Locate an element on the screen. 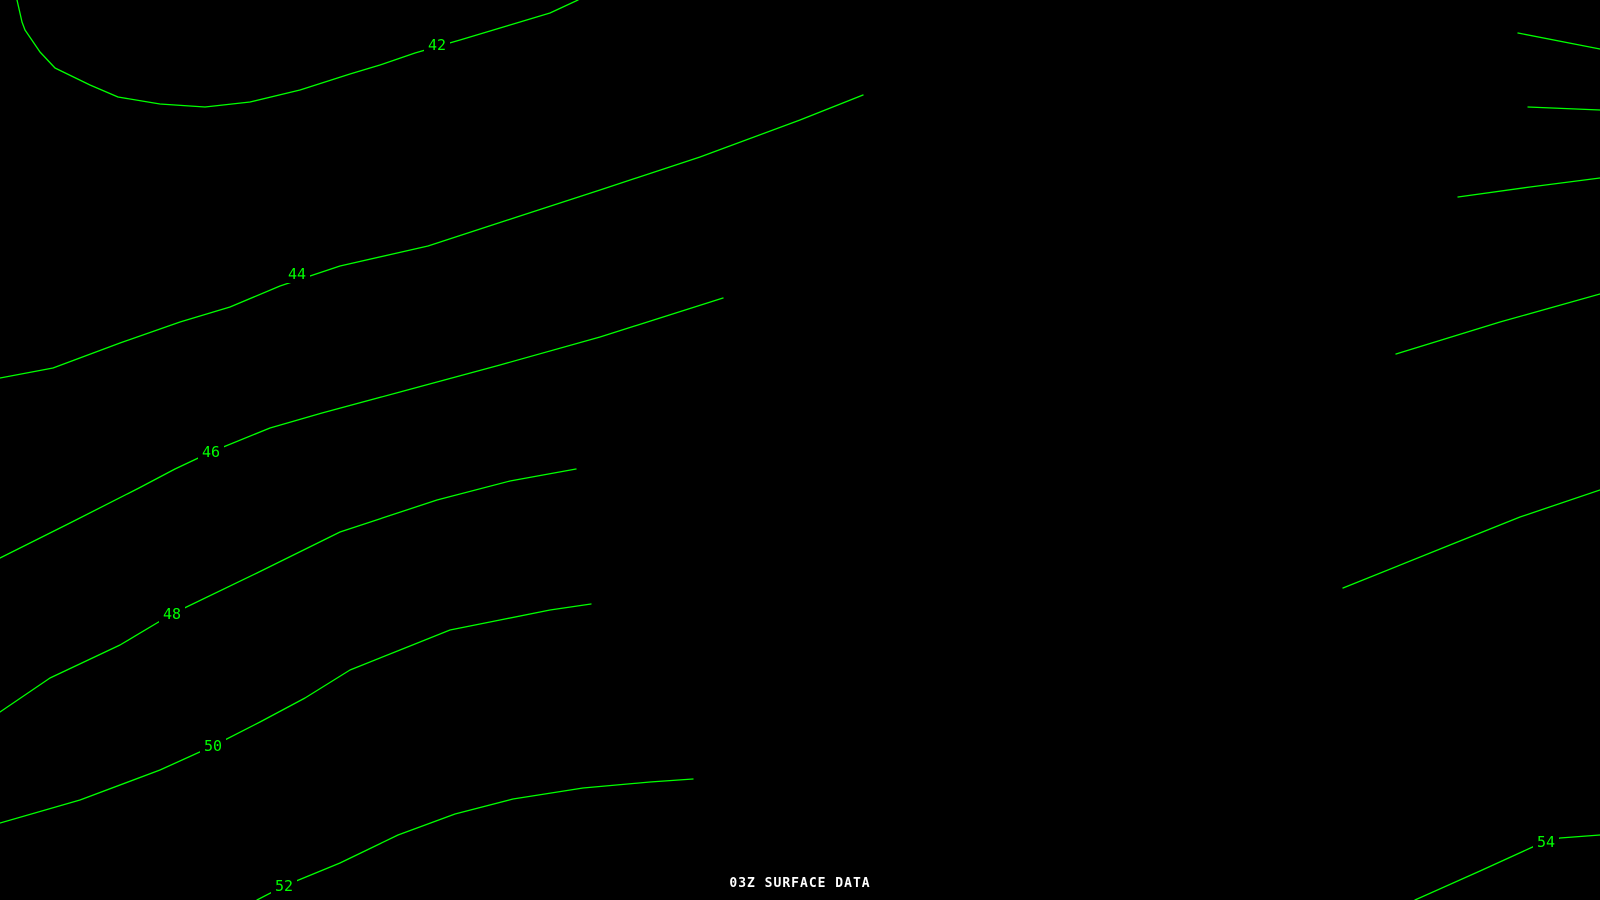 The height and width of the screenshot is (900, 1600). contour-label-44: 44 is located at coordinates (297, 274).